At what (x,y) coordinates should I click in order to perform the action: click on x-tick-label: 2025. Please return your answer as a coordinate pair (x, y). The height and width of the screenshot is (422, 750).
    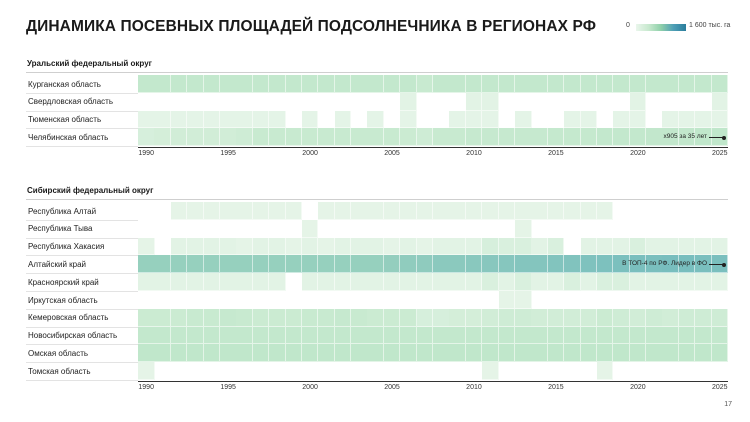
    Looking at the image, I should click on (720, 387).